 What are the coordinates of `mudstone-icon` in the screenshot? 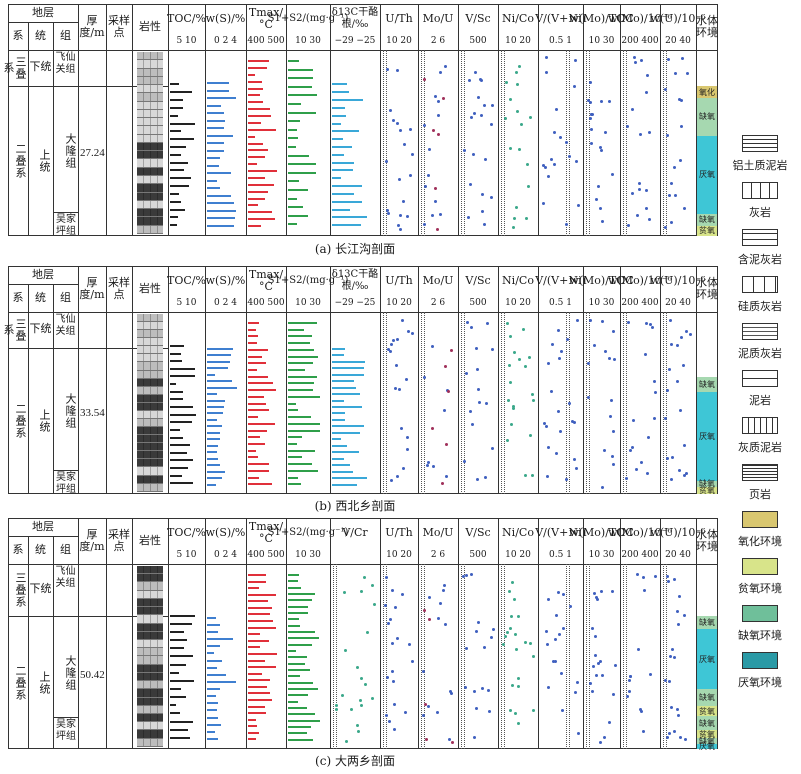 It's located at (760, 378).